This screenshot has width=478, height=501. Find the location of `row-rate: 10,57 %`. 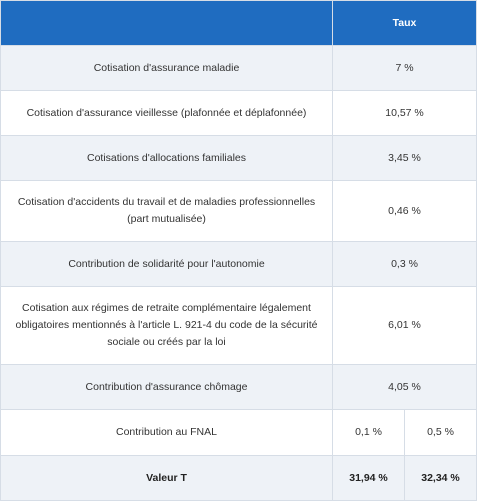

row-rate: 10,57 % is located at coordinates (404, 113).